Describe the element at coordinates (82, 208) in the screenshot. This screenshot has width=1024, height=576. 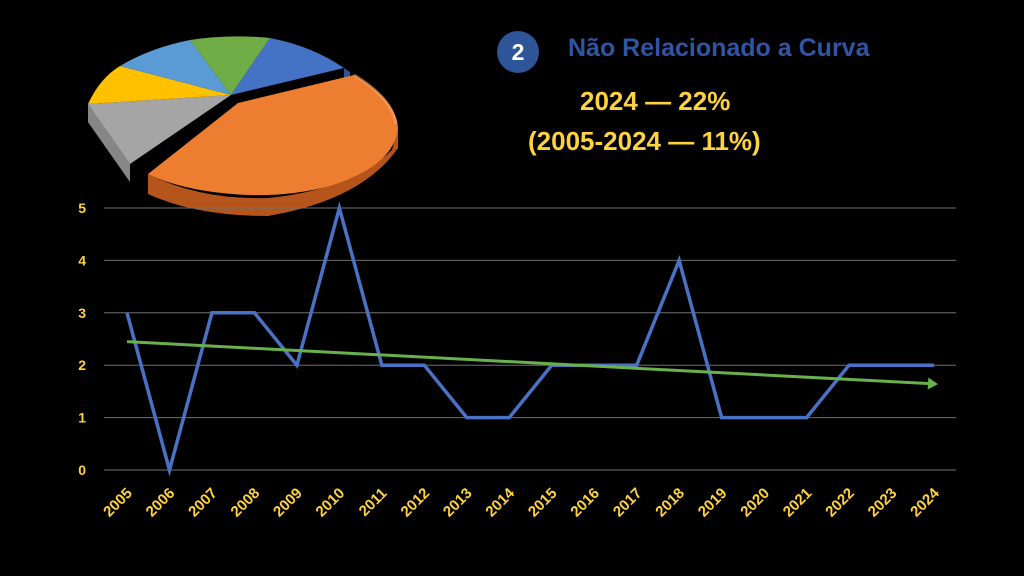
I see `y-tick-label: 5` at that location.